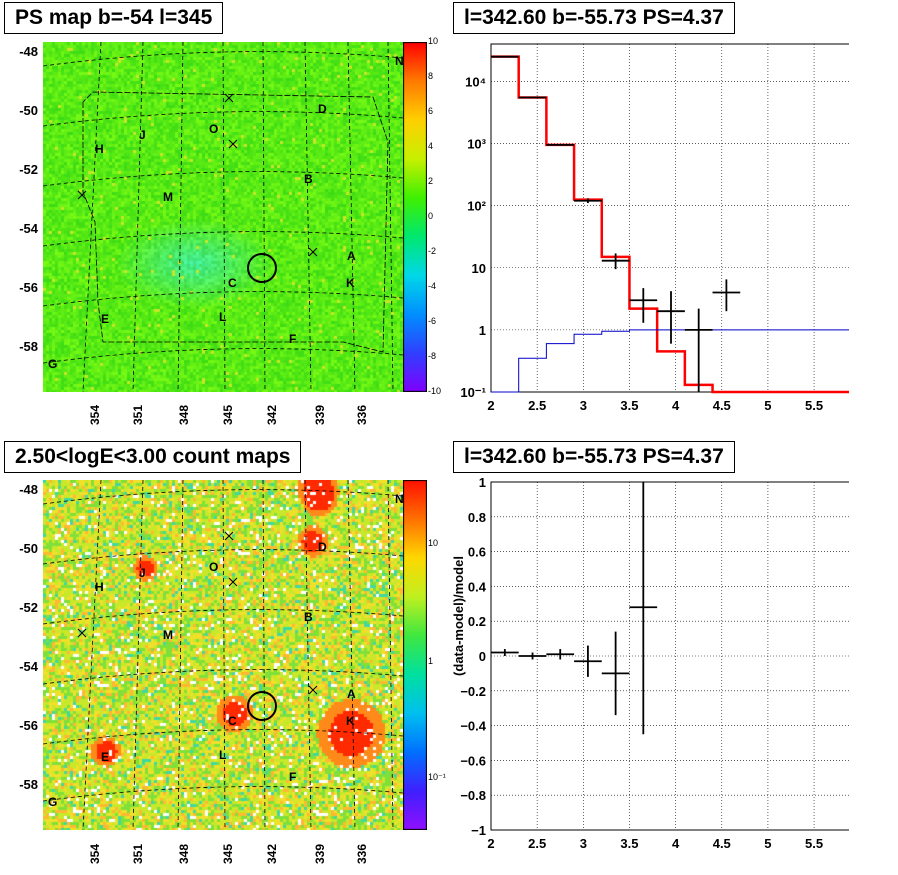 The height and width of the screenshot is (875, 898). I want to click on map-x-tick: 345, so click(228, 853).